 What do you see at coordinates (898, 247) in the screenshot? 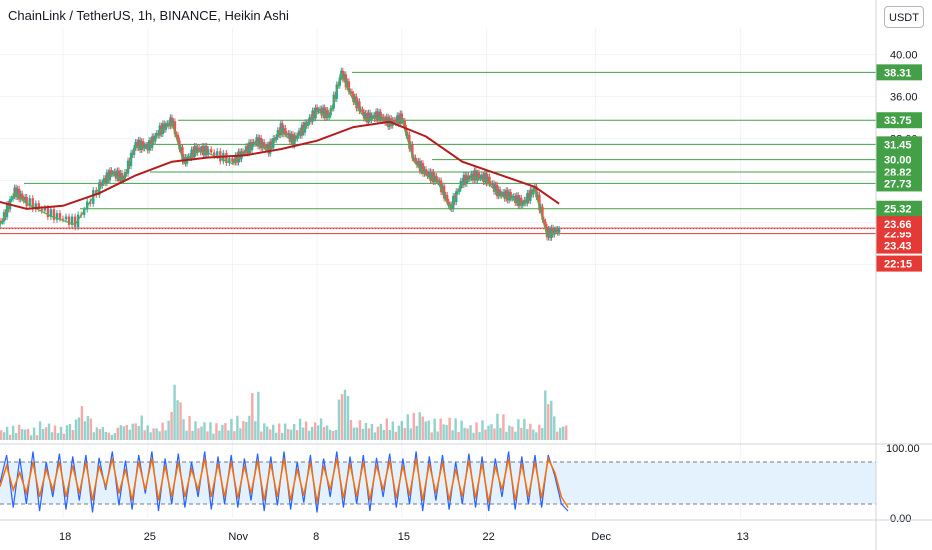
I see `price-badge-label: 23.43` at bounding box center [898, 247].